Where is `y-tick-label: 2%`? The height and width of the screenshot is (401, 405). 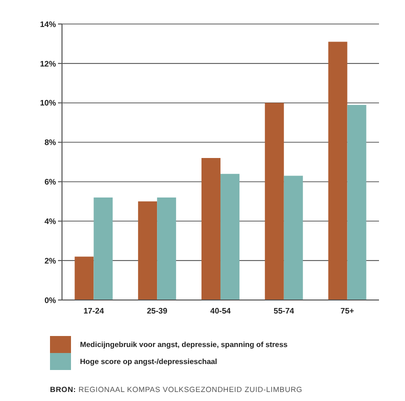
y-tick-label: 2% is located at coordinates (50, 261).